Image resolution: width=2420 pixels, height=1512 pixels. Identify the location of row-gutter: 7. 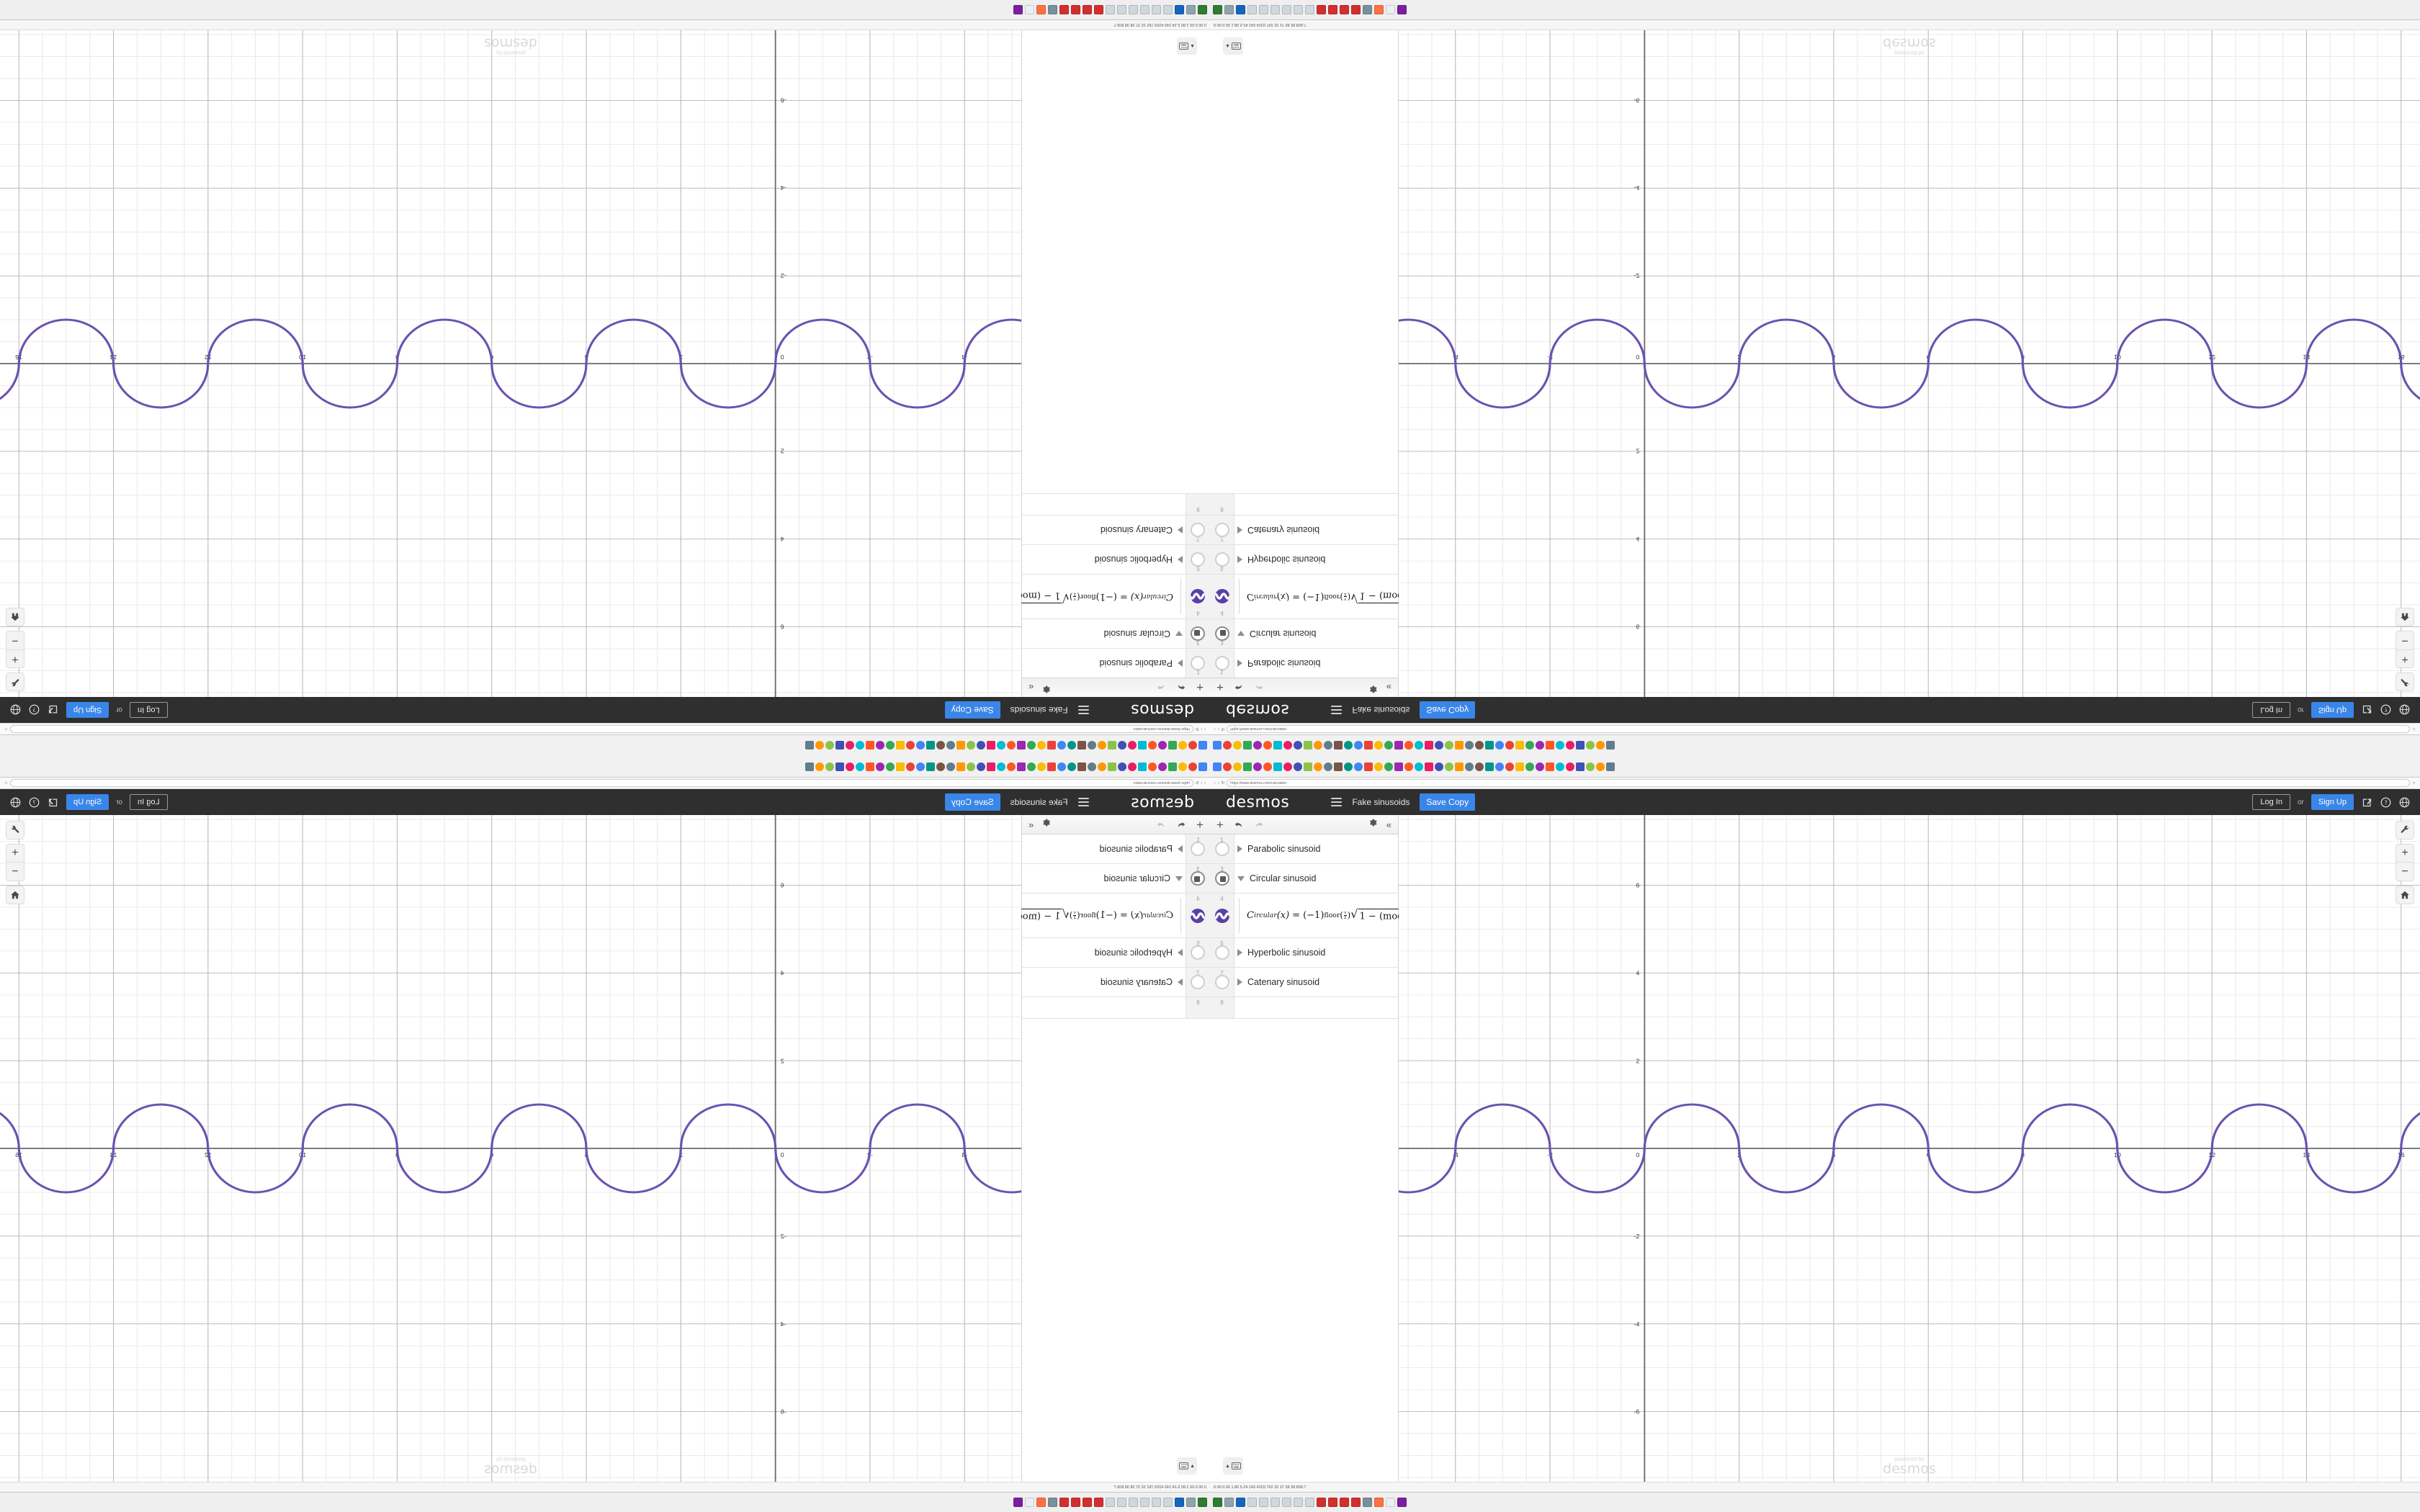
(1198, 982).